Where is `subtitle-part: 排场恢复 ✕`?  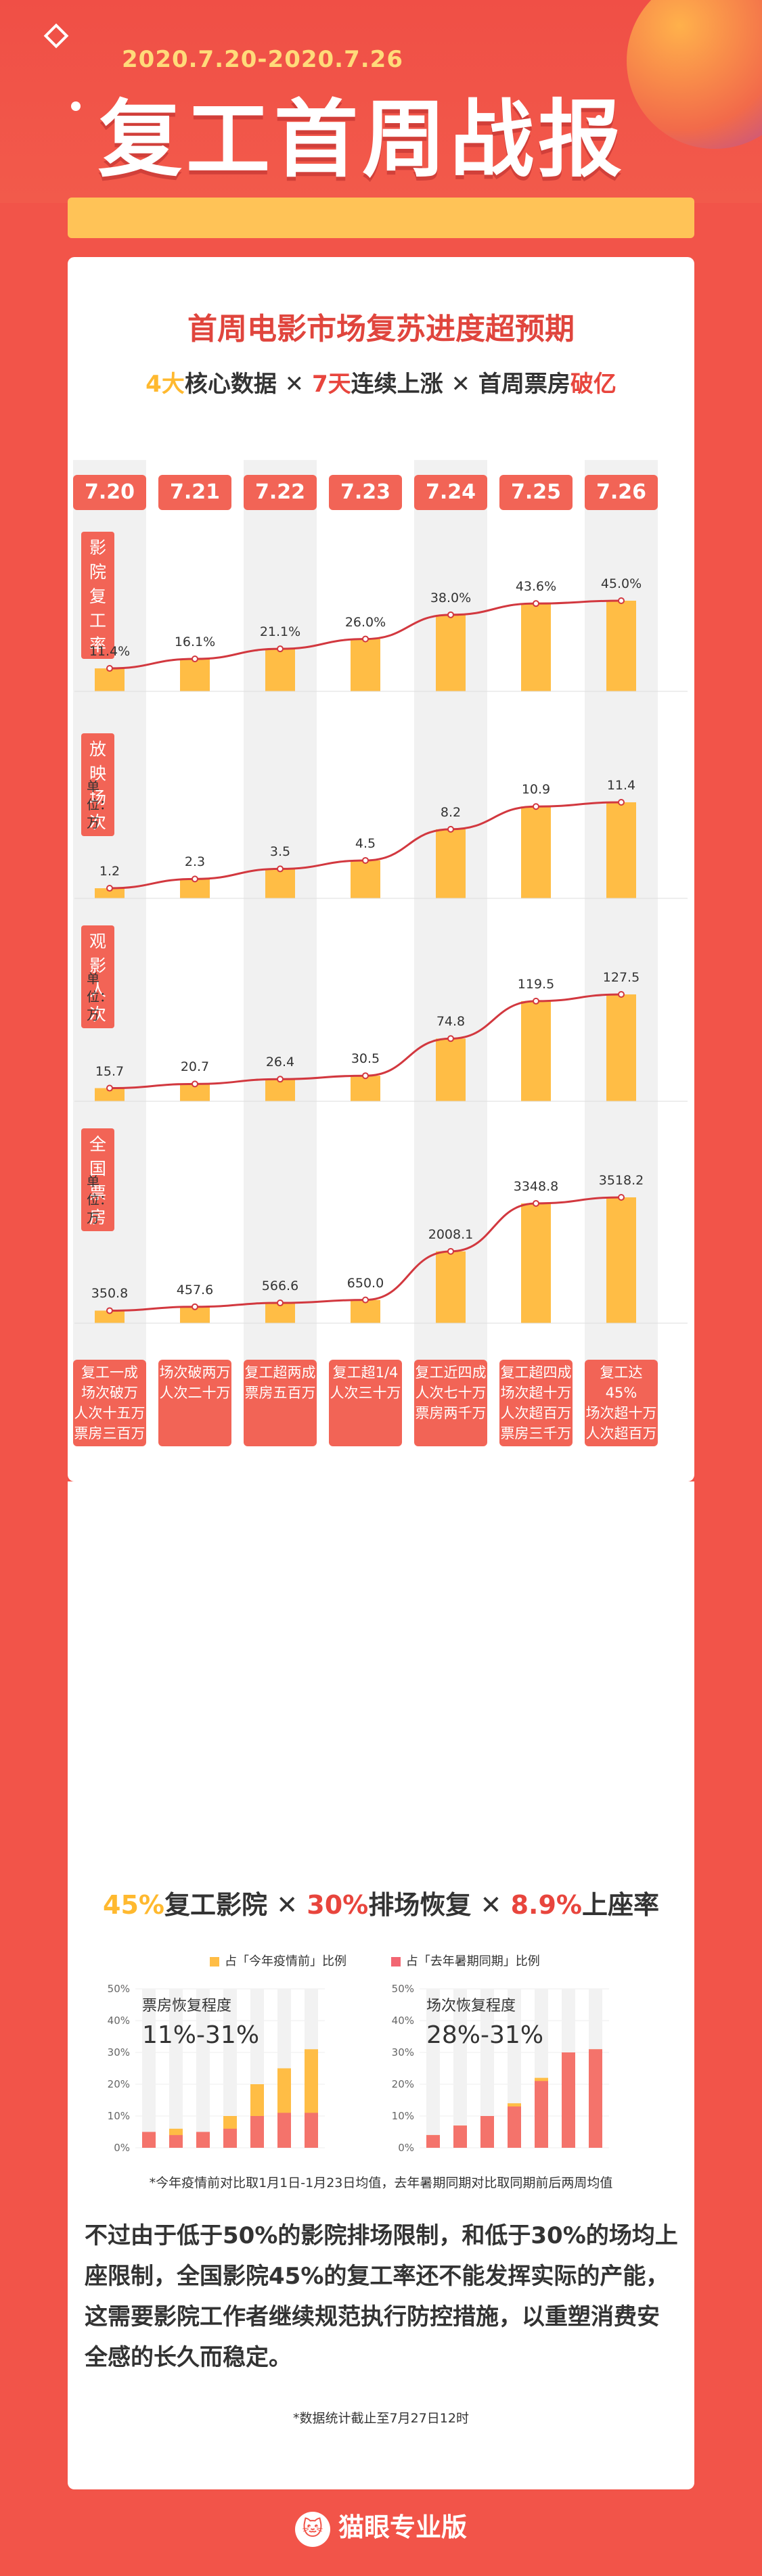 subtitle-part: 排场恢复 ✕ is located at coordinates (439, 1905).